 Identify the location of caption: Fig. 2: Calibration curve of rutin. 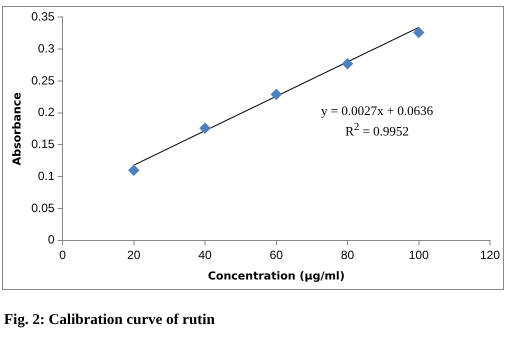
(109, 320).